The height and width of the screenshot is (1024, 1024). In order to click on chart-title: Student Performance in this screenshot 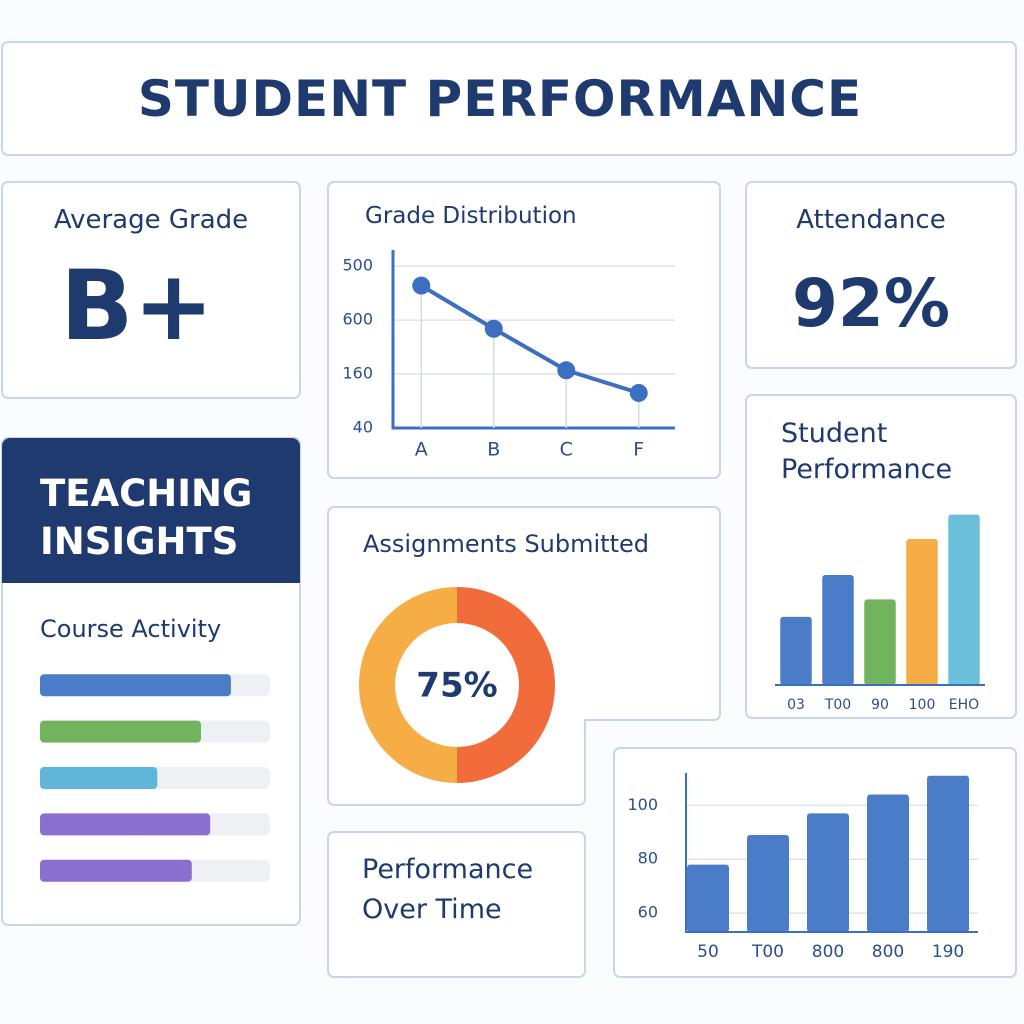, I will do `click(867, 451)`.